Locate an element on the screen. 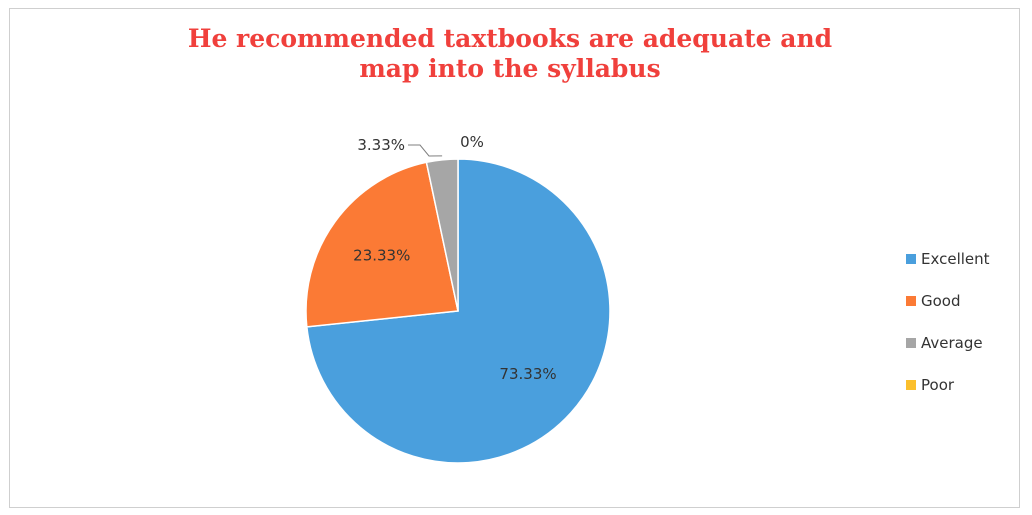  chart-legend: Excellent Good Average Poor is located at coordinates (948, 322).